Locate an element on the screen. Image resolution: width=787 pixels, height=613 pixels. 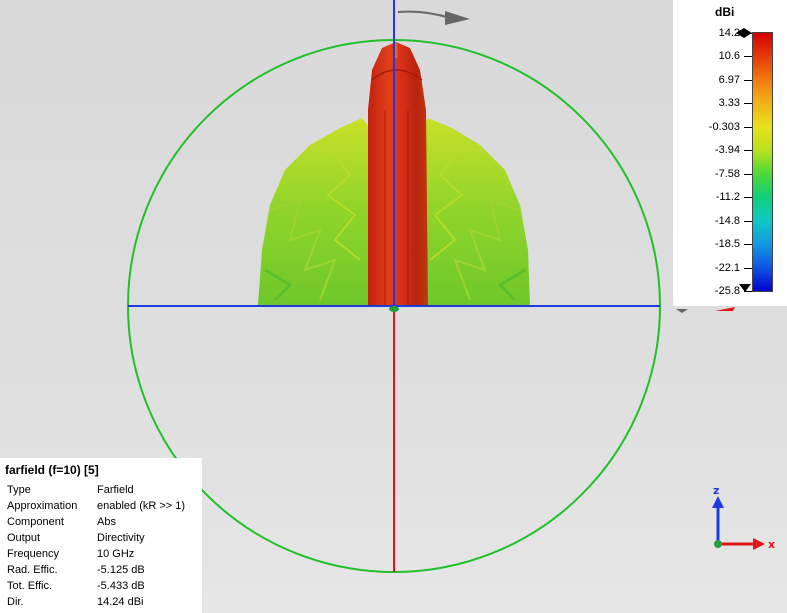
info-key: Tot. Effic. is located at coordinates (30, 586).